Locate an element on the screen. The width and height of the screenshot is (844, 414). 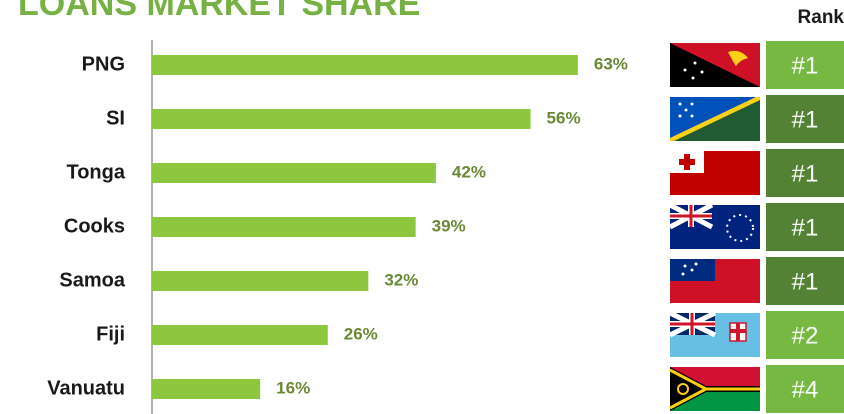
value-label: 26% is located at coordinates (361, 333).